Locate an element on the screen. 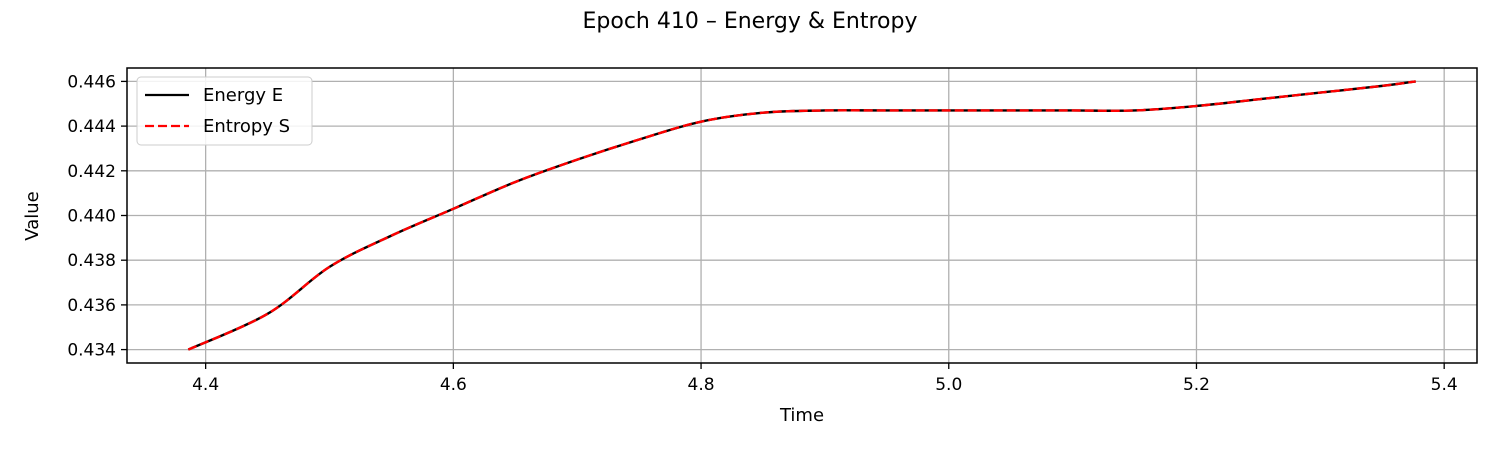 The image size is (1500, 450). y-tick-label: 0.438 is located at coordinates (91, 261).